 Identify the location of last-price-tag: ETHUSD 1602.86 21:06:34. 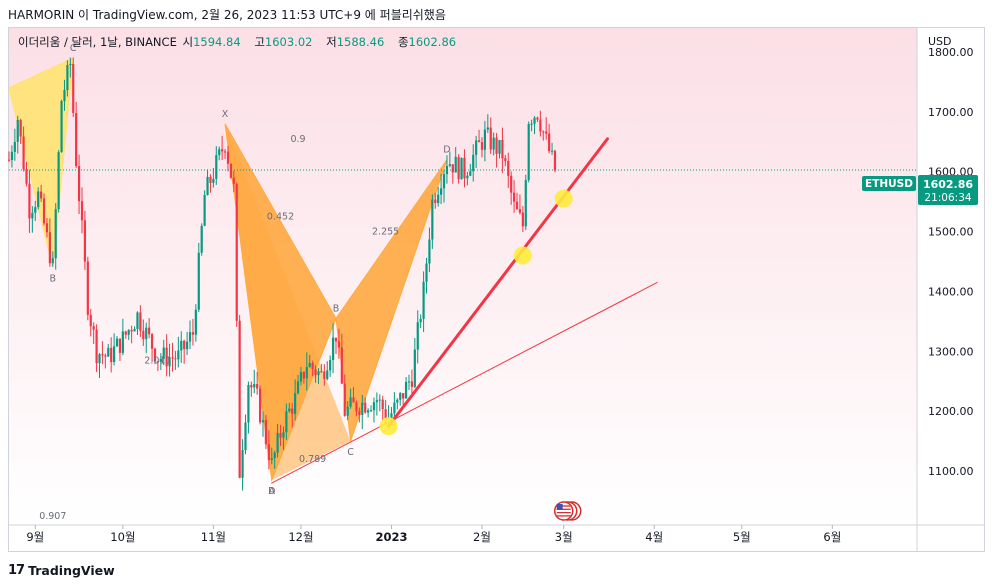
(920, 190).